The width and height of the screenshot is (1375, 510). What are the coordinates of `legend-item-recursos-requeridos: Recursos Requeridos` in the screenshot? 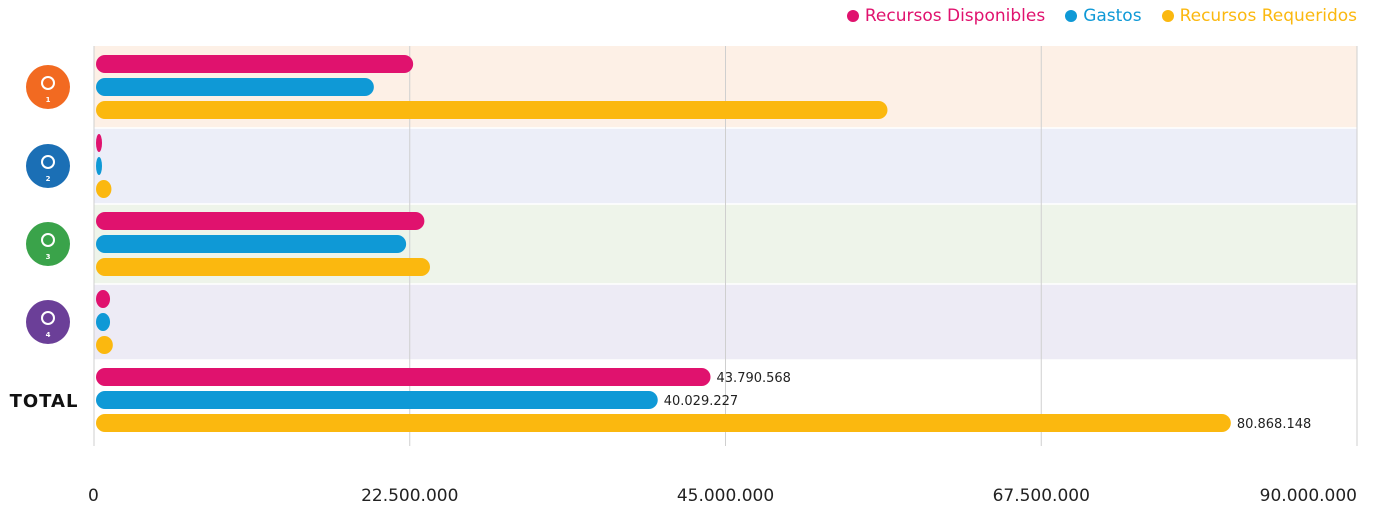 It's located at (1259, 16).